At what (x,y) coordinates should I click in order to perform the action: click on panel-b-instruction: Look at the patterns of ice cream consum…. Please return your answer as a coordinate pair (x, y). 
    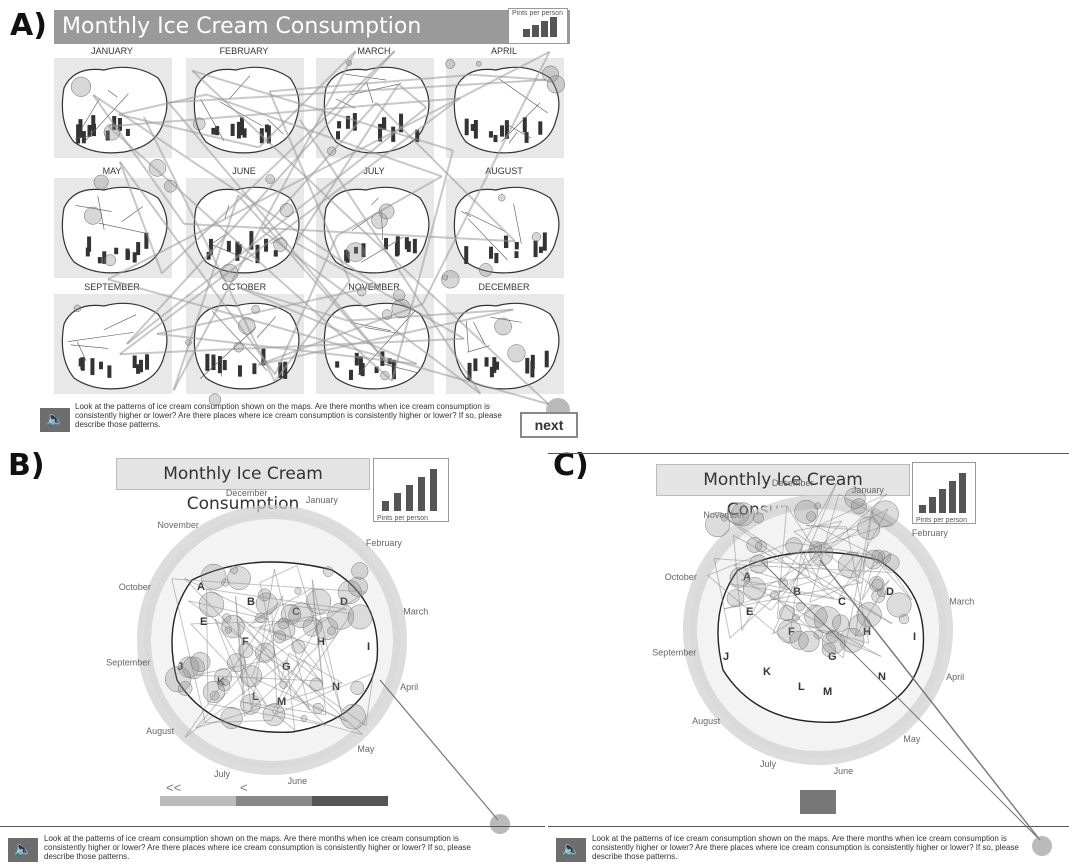
    Looking at the image, I should click on (257, 847).